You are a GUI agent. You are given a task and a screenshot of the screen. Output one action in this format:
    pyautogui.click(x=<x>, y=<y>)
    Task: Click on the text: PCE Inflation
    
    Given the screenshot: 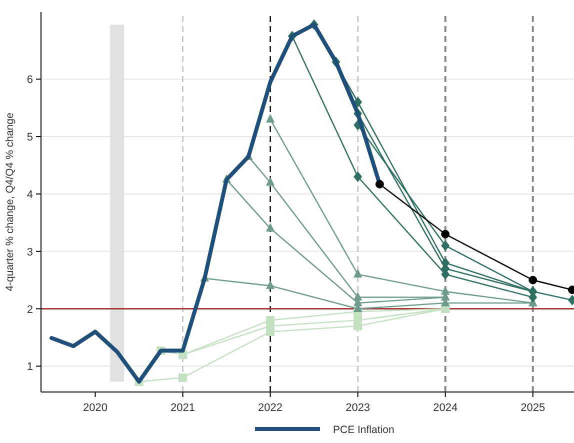 What is the action you would take?
    pyautogui.click(x=363, y=430)
    